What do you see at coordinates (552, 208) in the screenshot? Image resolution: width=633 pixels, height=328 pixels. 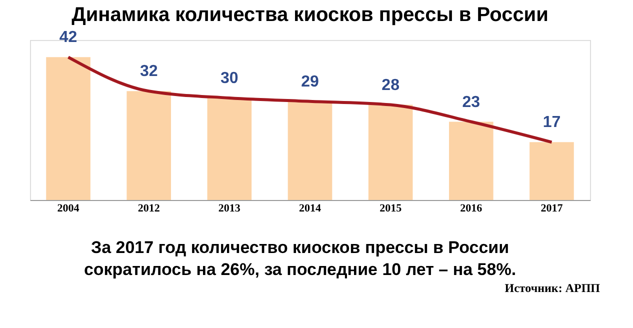 I see `x-tick-label: 2017` at bounding box center [552, 208].